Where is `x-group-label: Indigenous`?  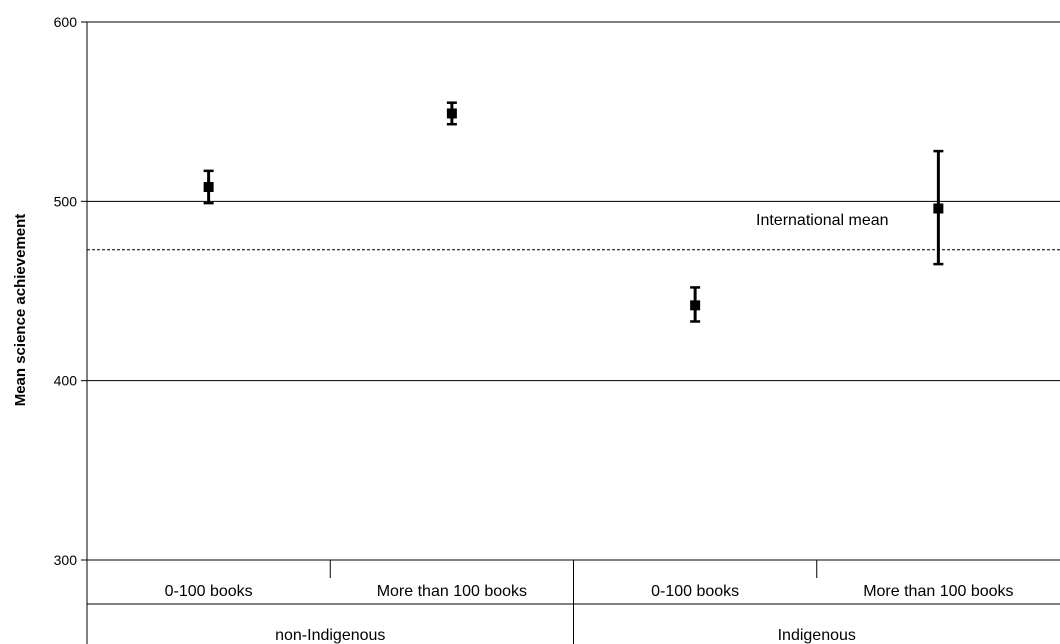 x-group-label: Indigenous is located at coordinates (817, 635).